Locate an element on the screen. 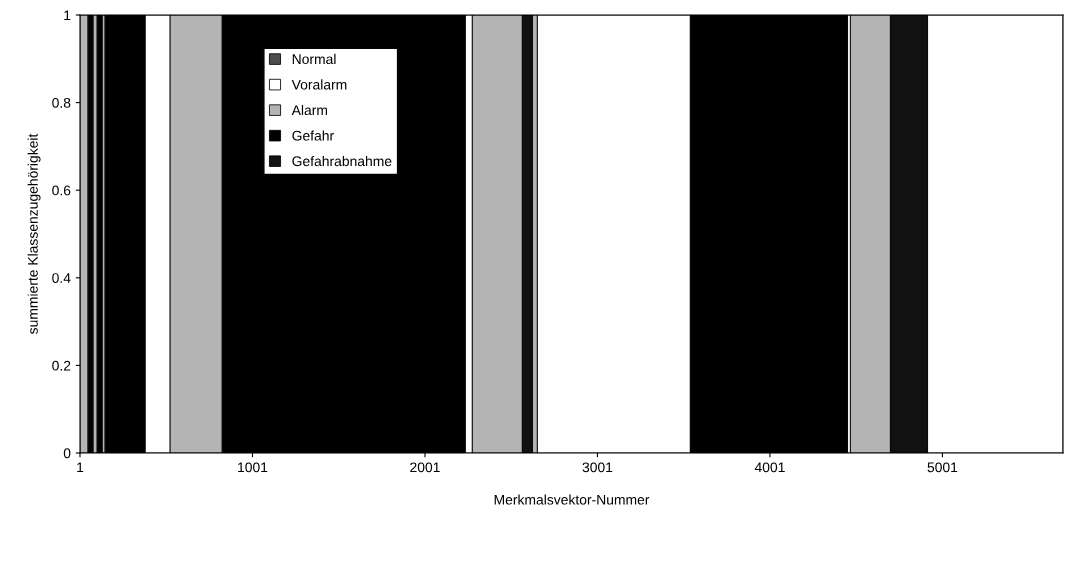 This screenshot has height=577, width=1065. legend-label: Normal is located at coordinates (314, 59).